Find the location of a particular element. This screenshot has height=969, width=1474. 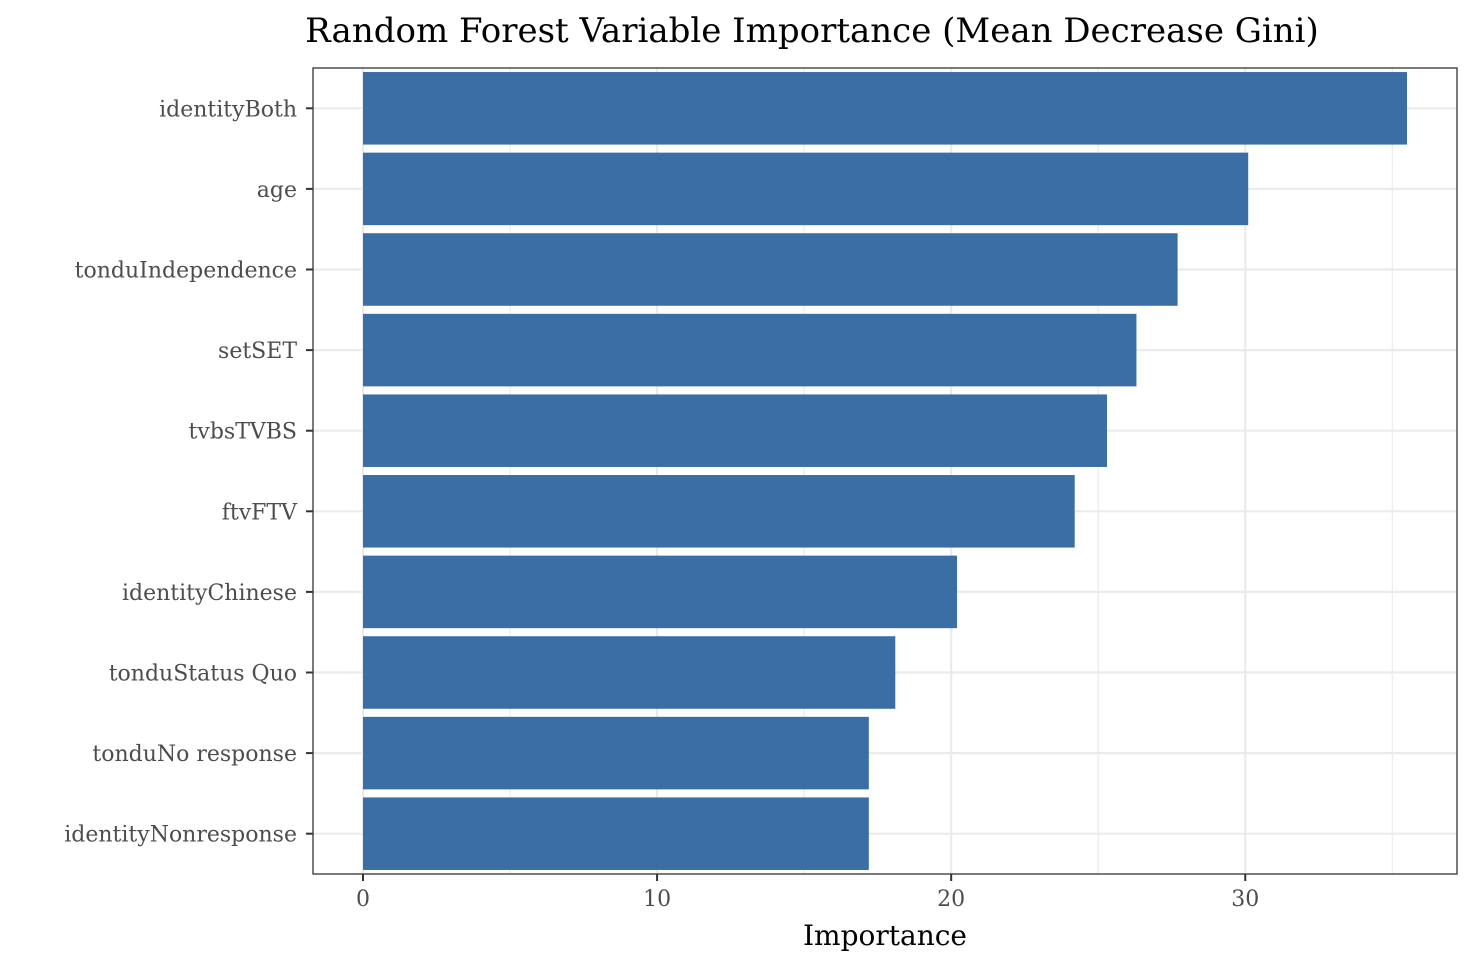

y-tick-label: identityNonresponse is located at coordinates (180, 835).